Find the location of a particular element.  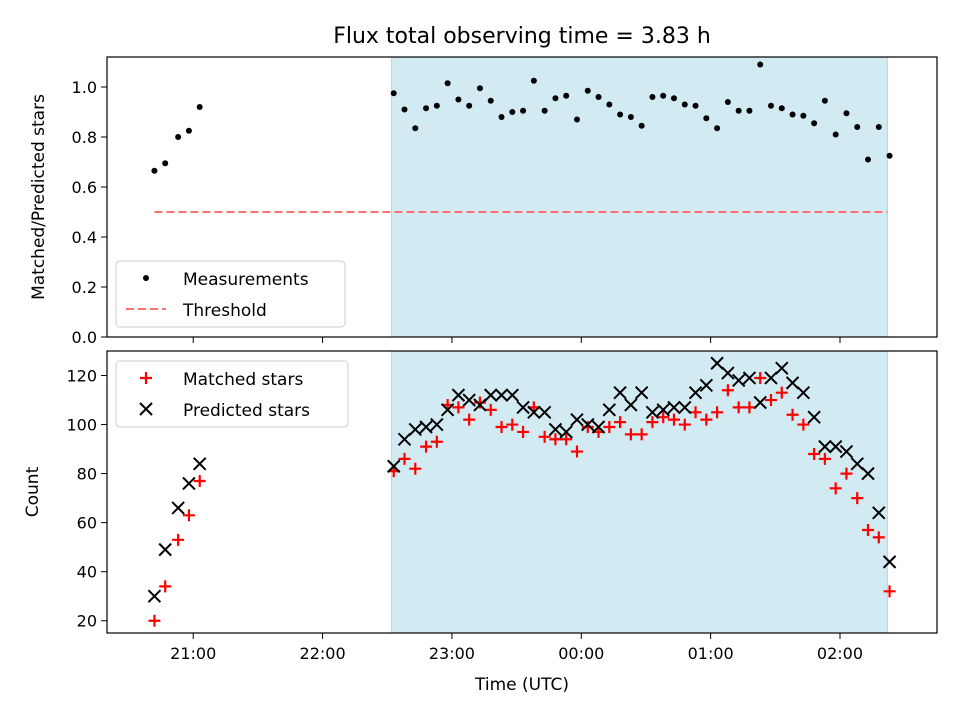

y-tick-label: 120 is located at coordinates (81, 376).